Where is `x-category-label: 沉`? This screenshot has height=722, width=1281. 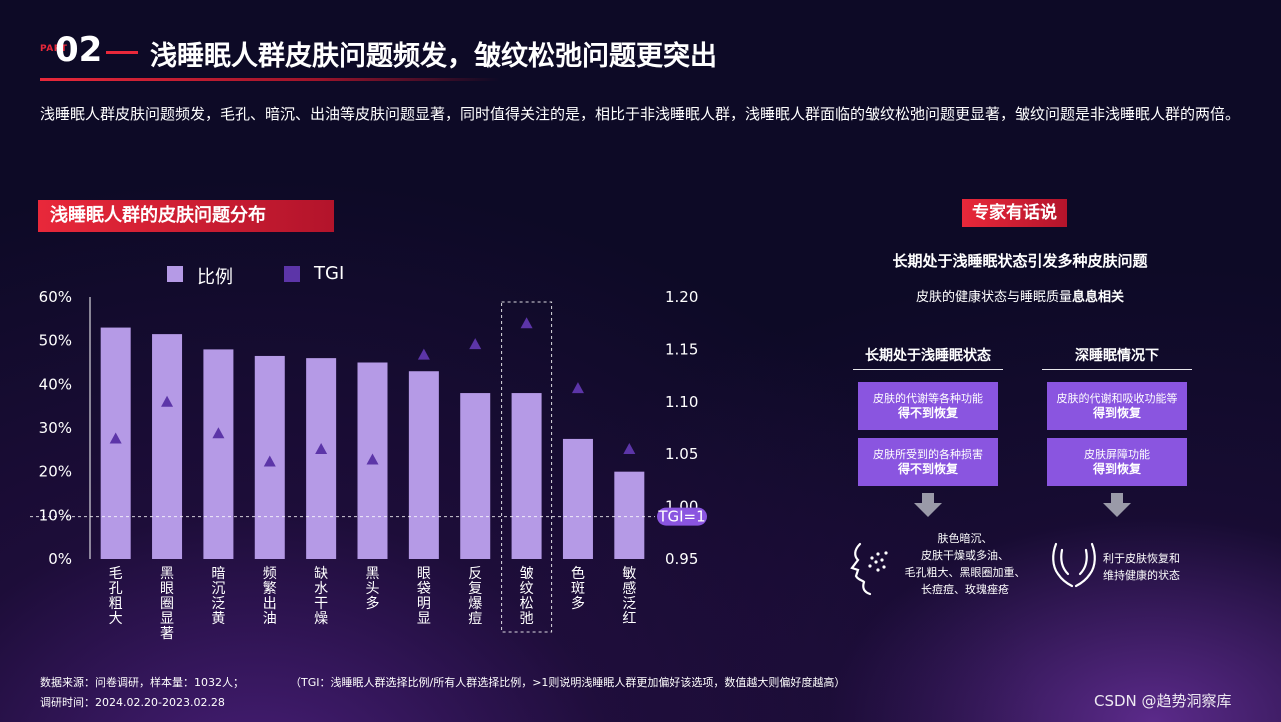 x-category-label: 沉 is located at coordinates (218, 589).